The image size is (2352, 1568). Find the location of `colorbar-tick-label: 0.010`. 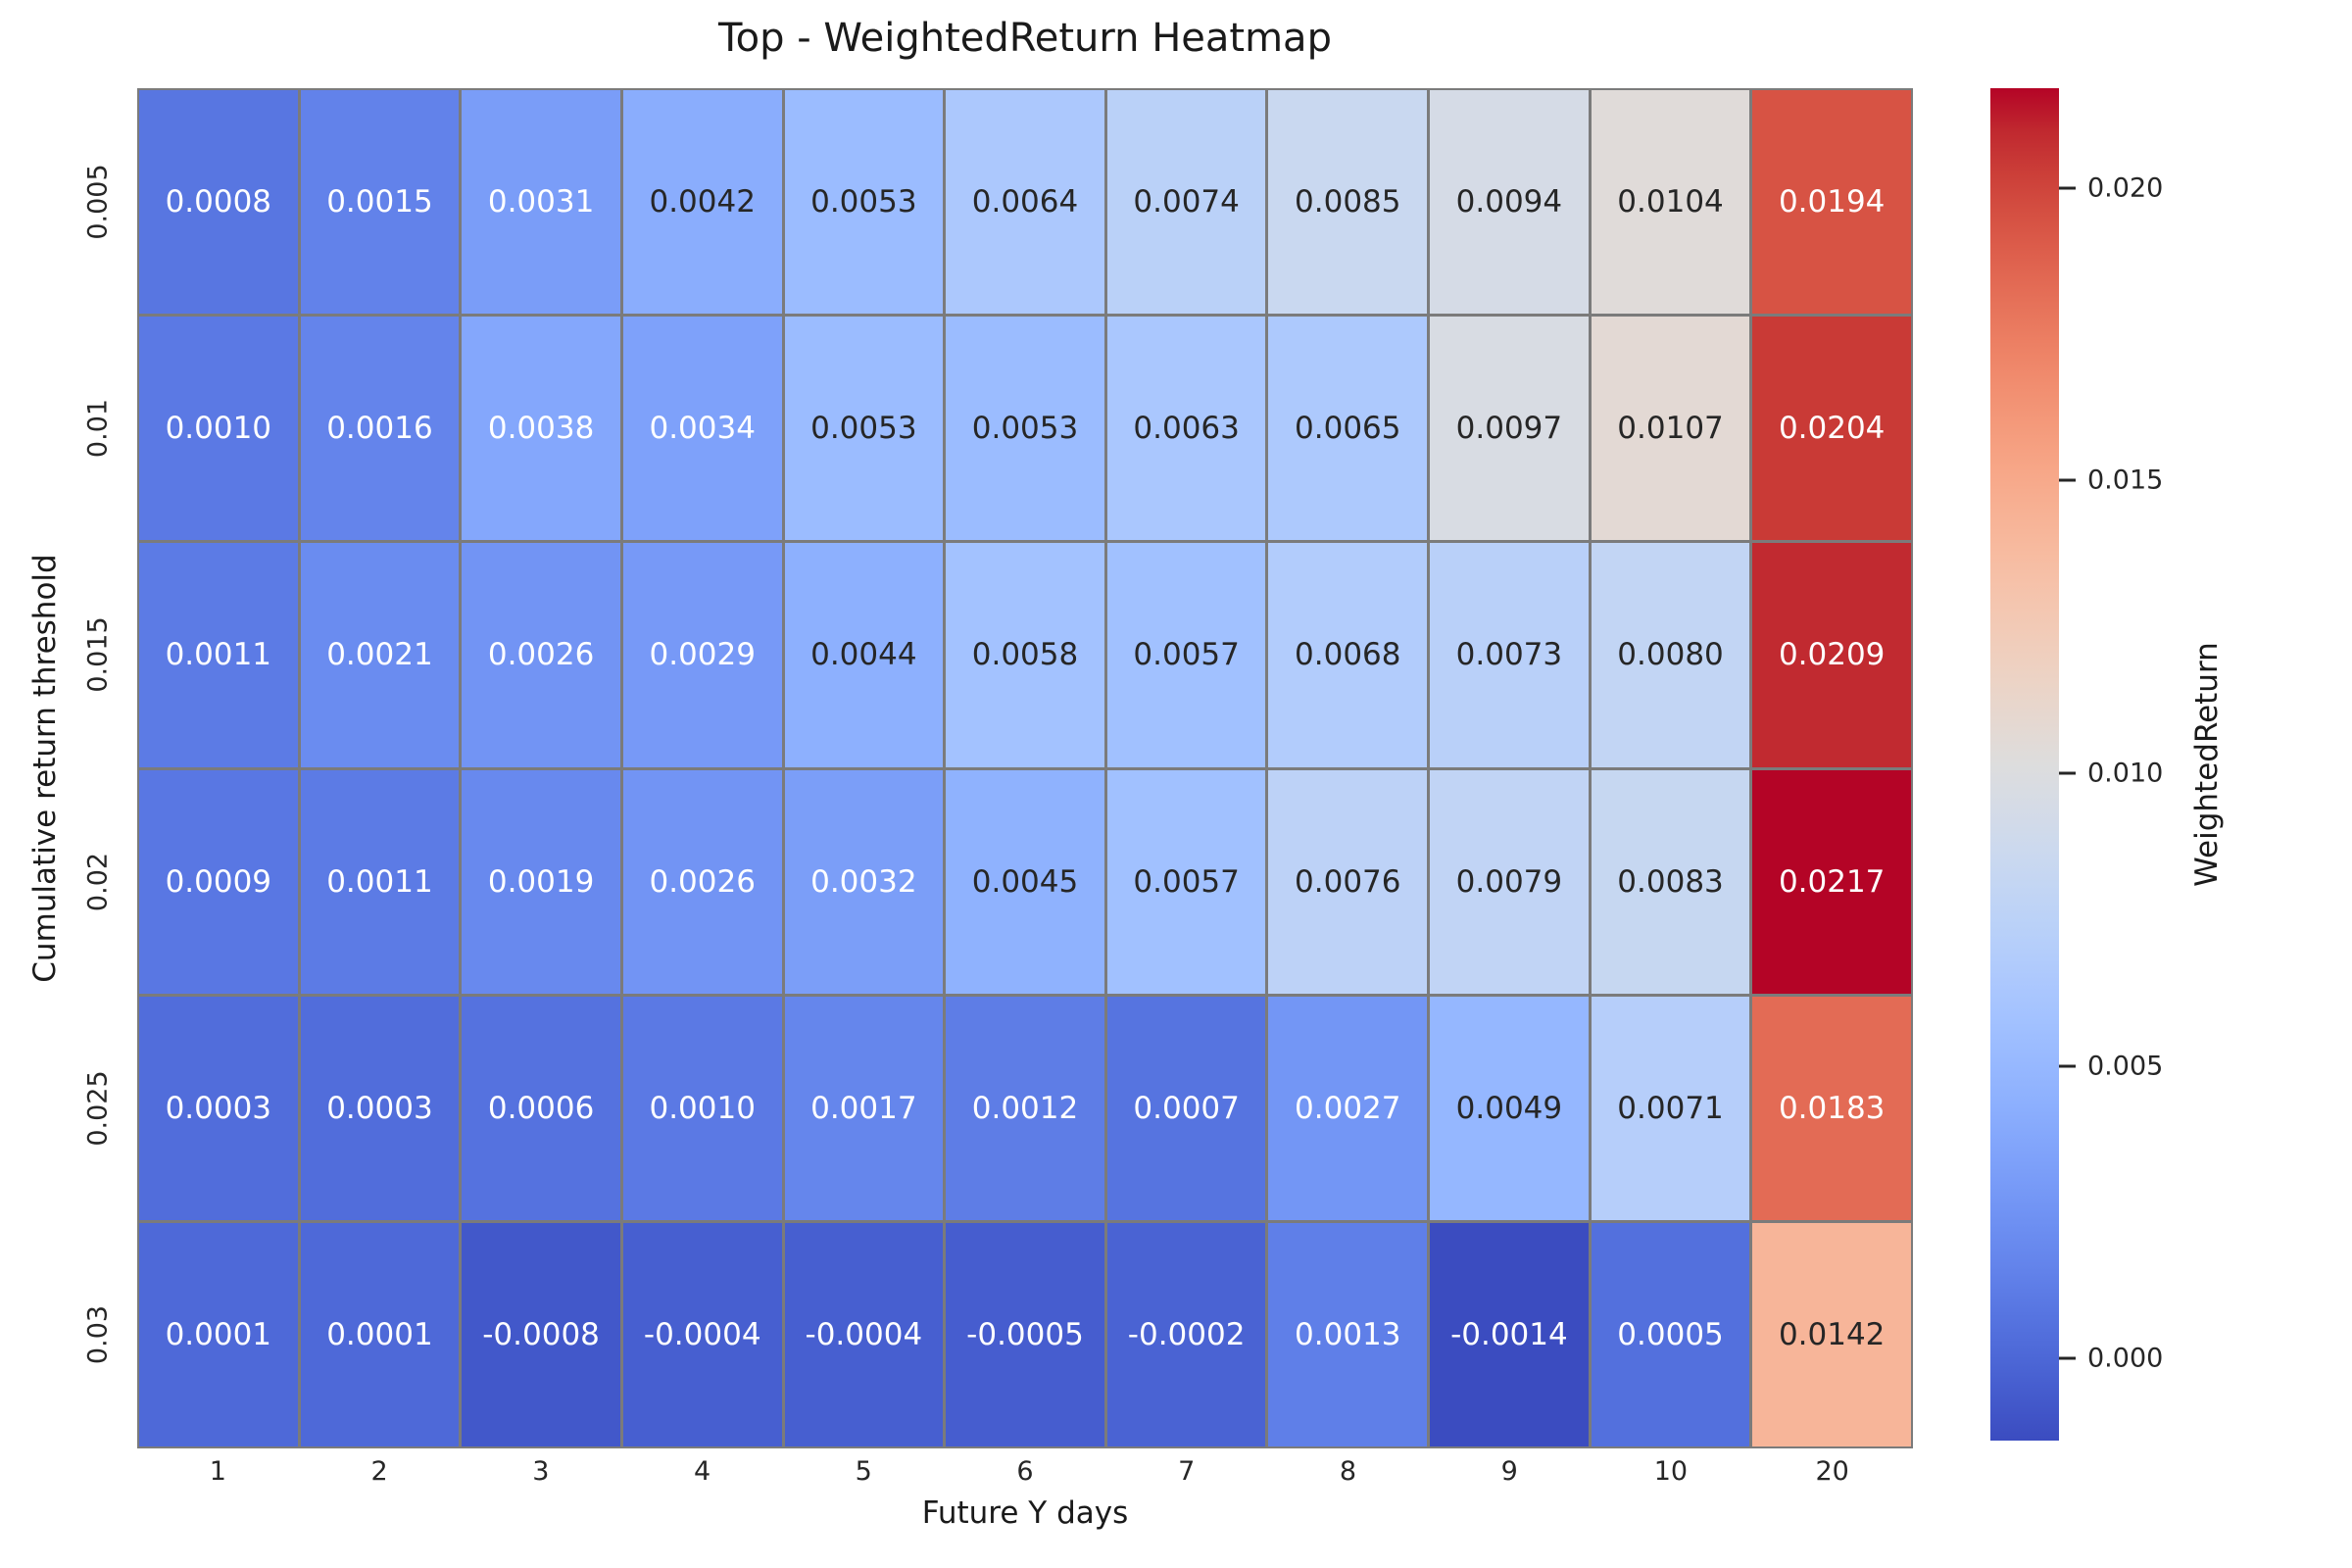

colorbar-tick-label: 0.010 is located at coordinates (2125, 773).